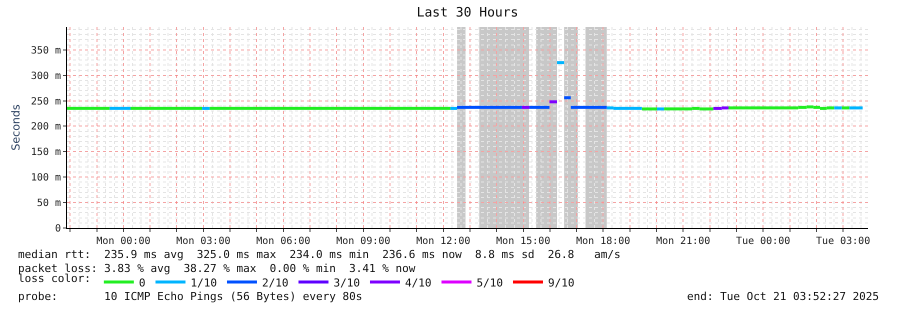 This screenshot has width=897, height=310. What do you see at coordinates (57, 229) in the screenshot?
I see `y-tick-label: 0` at bounding box center [57, 229].